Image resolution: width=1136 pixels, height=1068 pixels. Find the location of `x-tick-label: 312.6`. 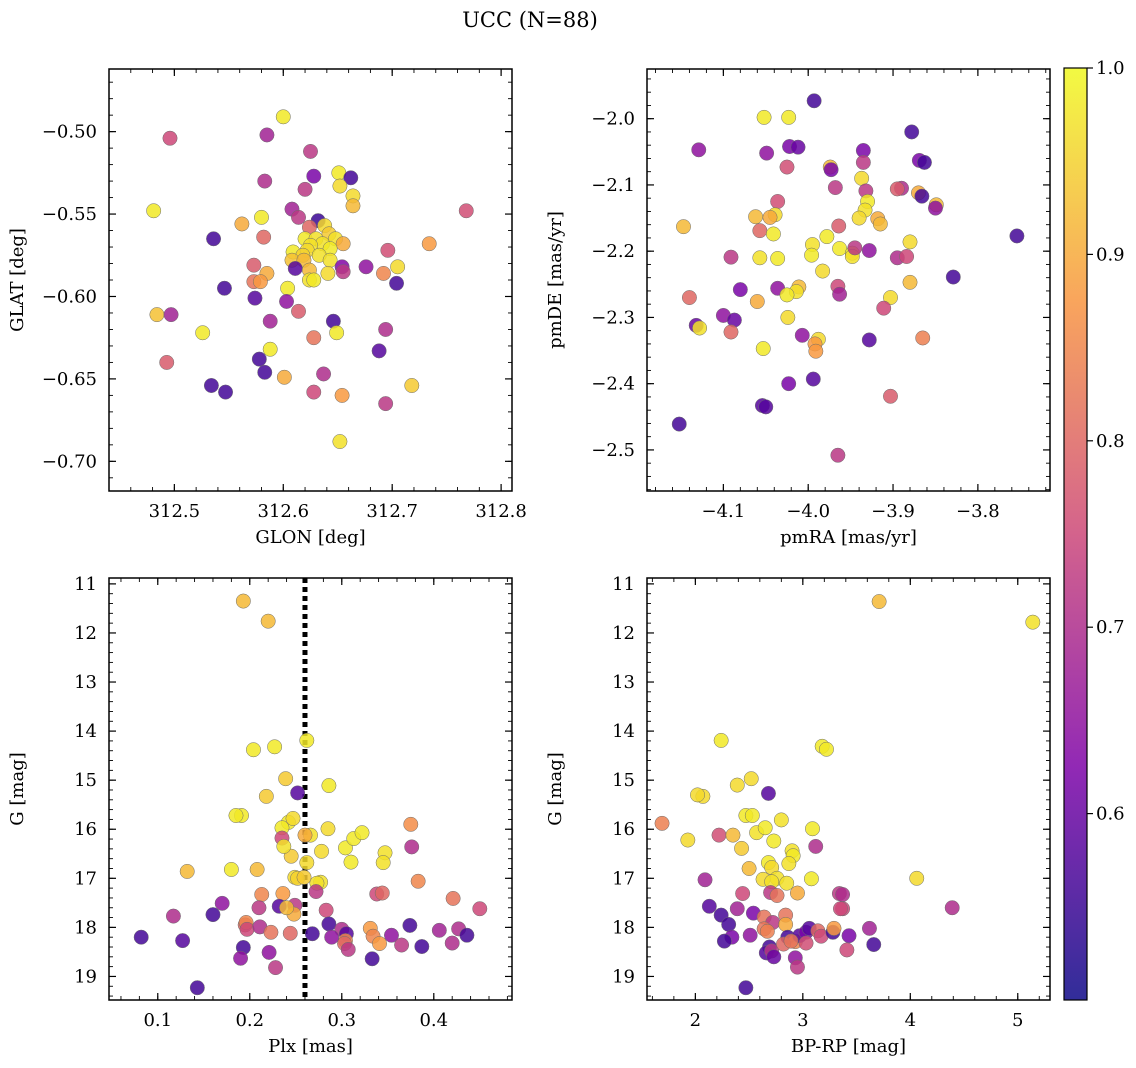

x-tick-label: 312.6 is located at coordinates (284, 511).